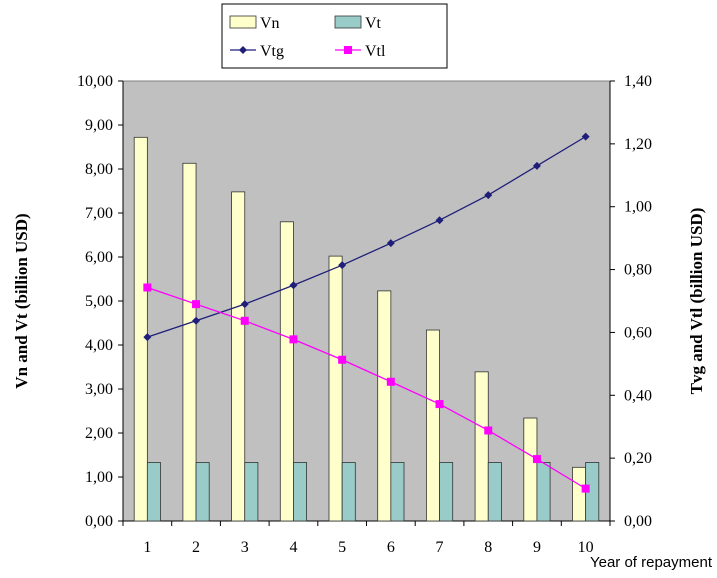  I want to click on left-tick-label: 9,00, so click(99, 125).